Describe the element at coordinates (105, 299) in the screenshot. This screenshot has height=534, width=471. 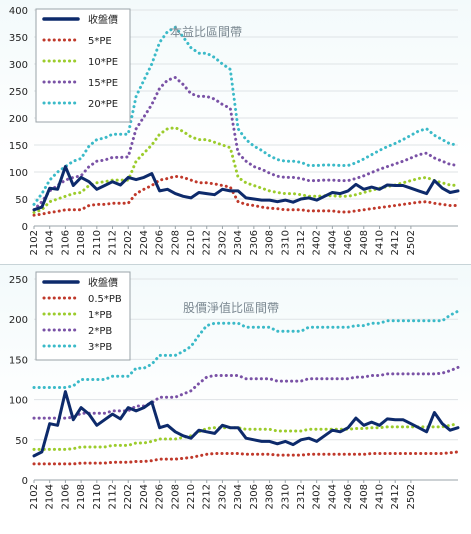
I see `legend-label: 0.5*PB` at that location.